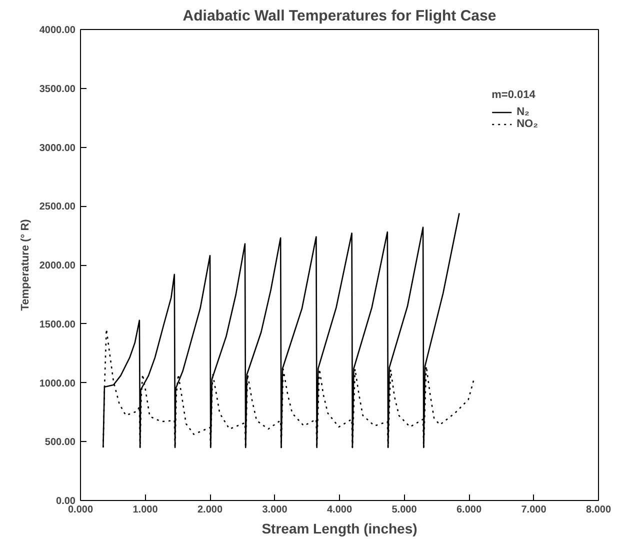 This screenshot has height=539, width=628. What do you see at coordinates (527, 124) in the screenshot?
I see `legend-label: NO₂` at bounding box center [527, 124].